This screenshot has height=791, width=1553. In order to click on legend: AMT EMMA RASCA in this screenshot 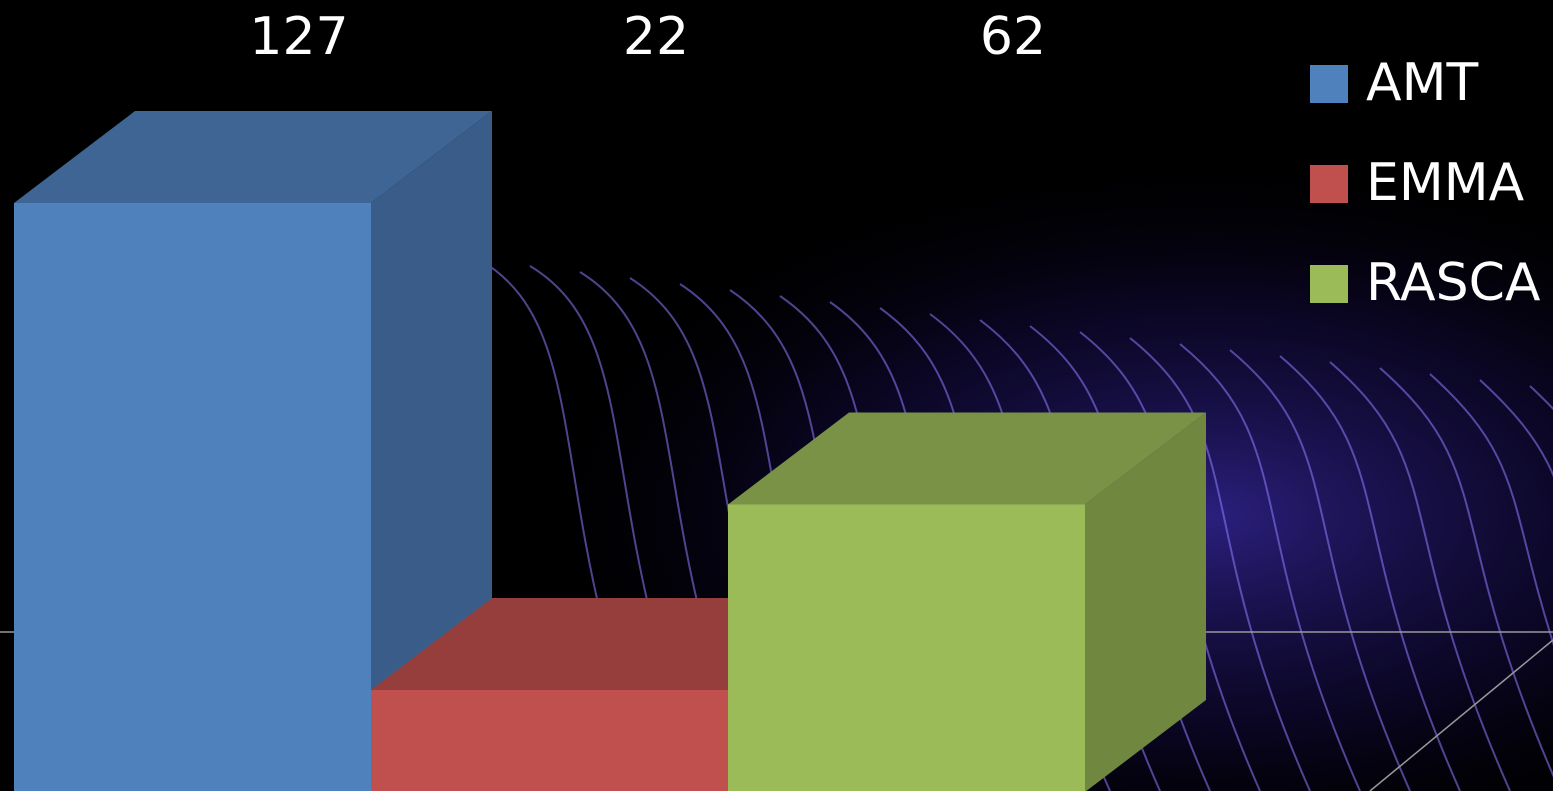, I will do `click(1425, 183)`.